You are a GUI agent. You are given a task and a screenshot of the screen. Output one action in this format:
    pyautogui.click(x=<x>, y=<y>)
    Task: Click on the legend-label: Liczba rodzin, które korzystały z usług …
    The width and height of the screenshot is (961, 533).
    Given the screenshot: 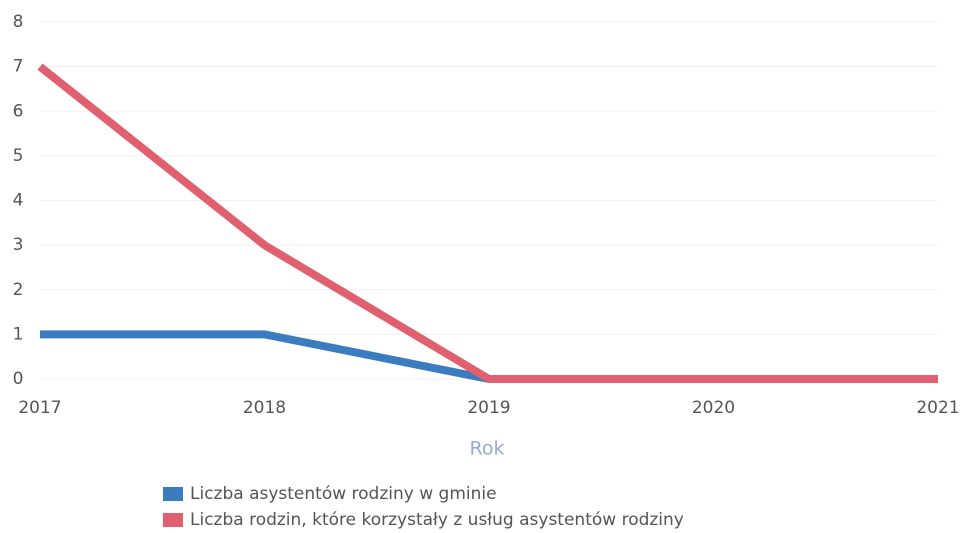 What is the action you would take?
    pyautogui.click(x=437, y=520)
    